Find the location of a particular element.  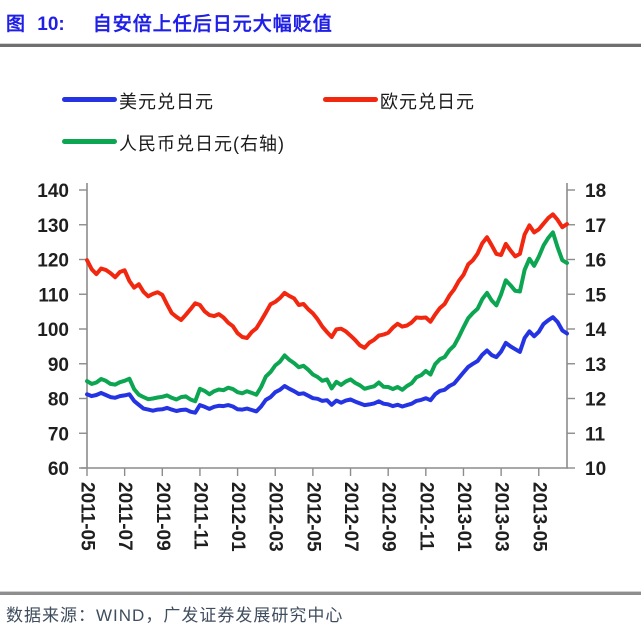

x-axis-tick-label: 2012-03 is located at coordinates (275, 517).